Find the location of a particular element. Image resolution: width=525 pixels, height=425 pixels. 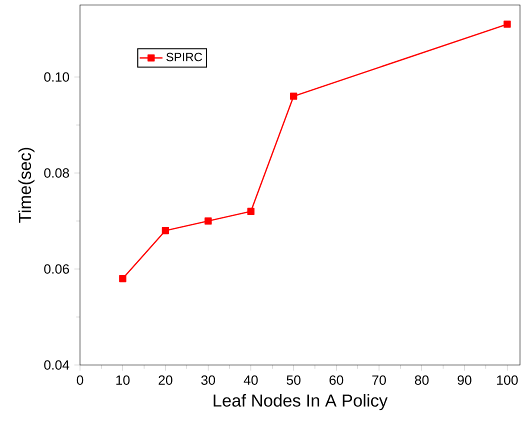

x-tick-label: 20 is located at coordinates (165, 380).